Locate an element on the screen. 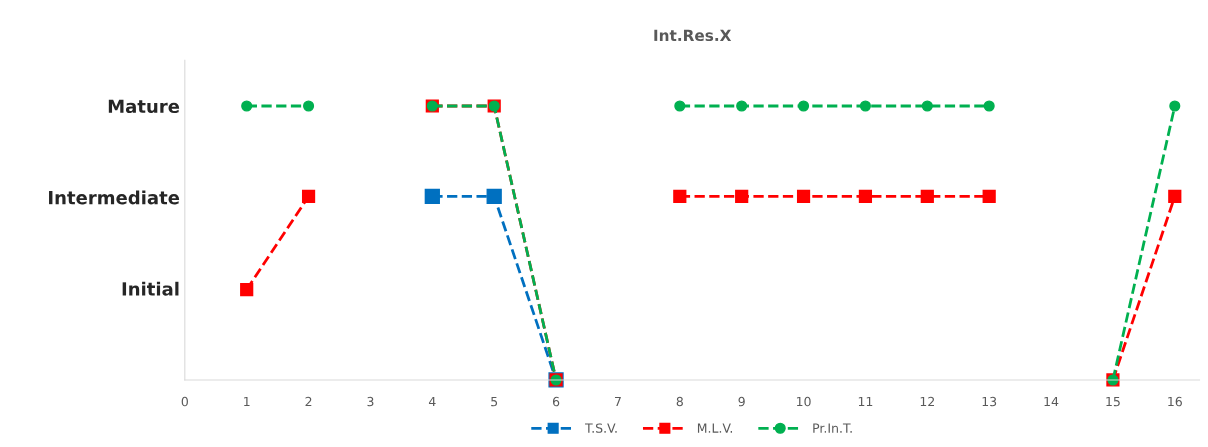 The height and width of the screenshot is (447, 1208). category-label: Initial is located at coordinates (150, 288).